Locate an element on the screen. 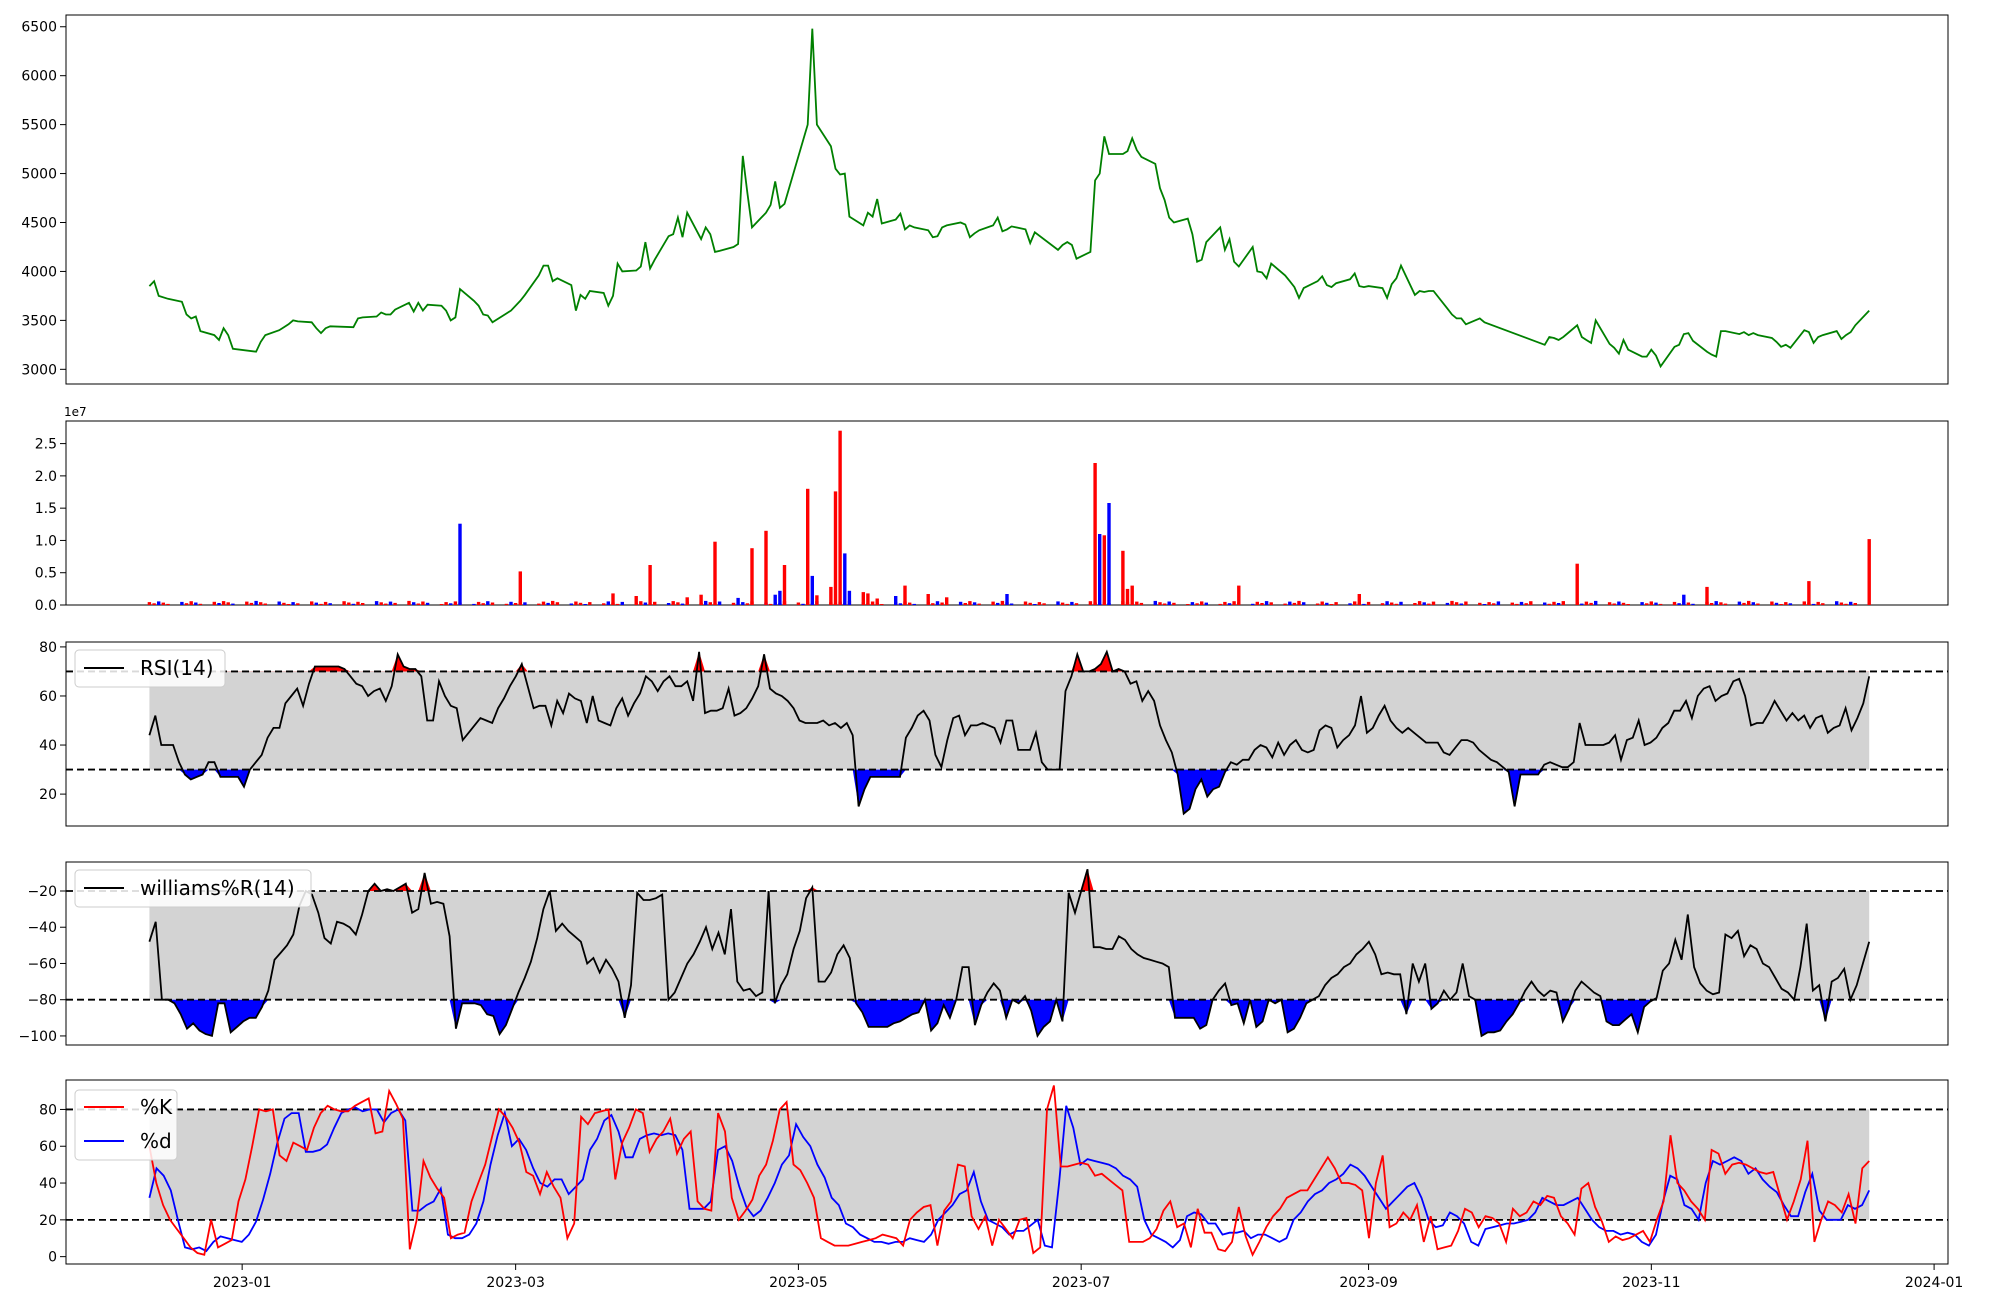 The width and height of the screenshot is (2000, 1300). y-tick-label: 1.5 is located at coordinates (46, 509).